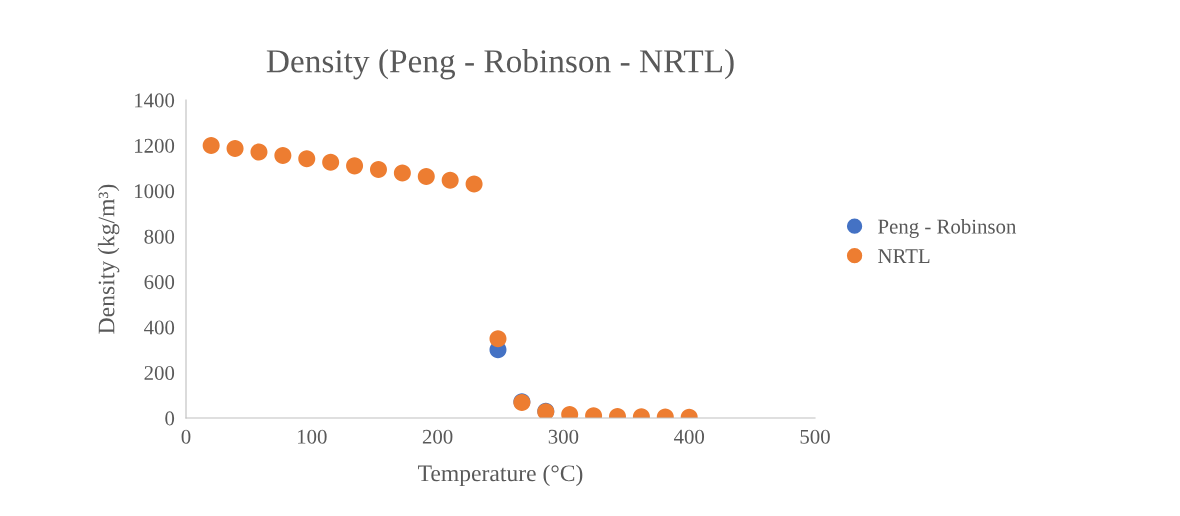  I want to click on x-tick-label: 400, so click(689, 436).